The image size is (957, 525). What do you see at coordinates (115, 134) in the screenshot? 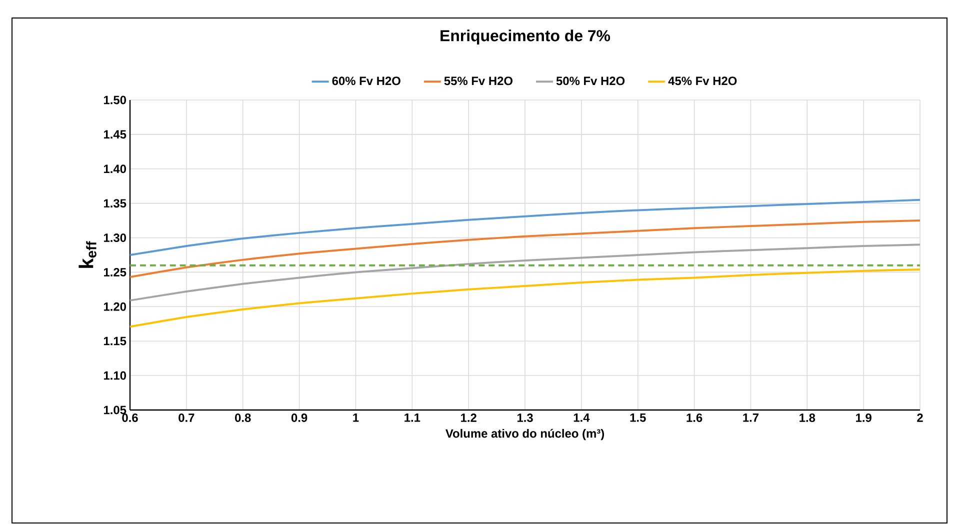
I see `y-tick-label: 1.45` at bounding box center [115, 134].